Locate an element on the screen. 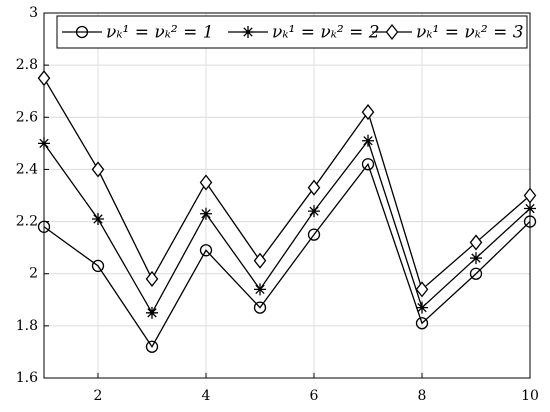 This screenshot has height=412, width=550. y-tick-label: 2.8 is located at coordinates (27, 65).